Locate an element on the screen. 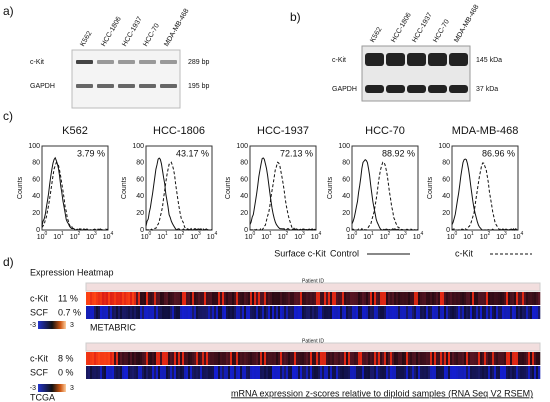 The width and height of the screenshot is (550, 402). y-tick-label: 0 is located at coordinates (38, 230).